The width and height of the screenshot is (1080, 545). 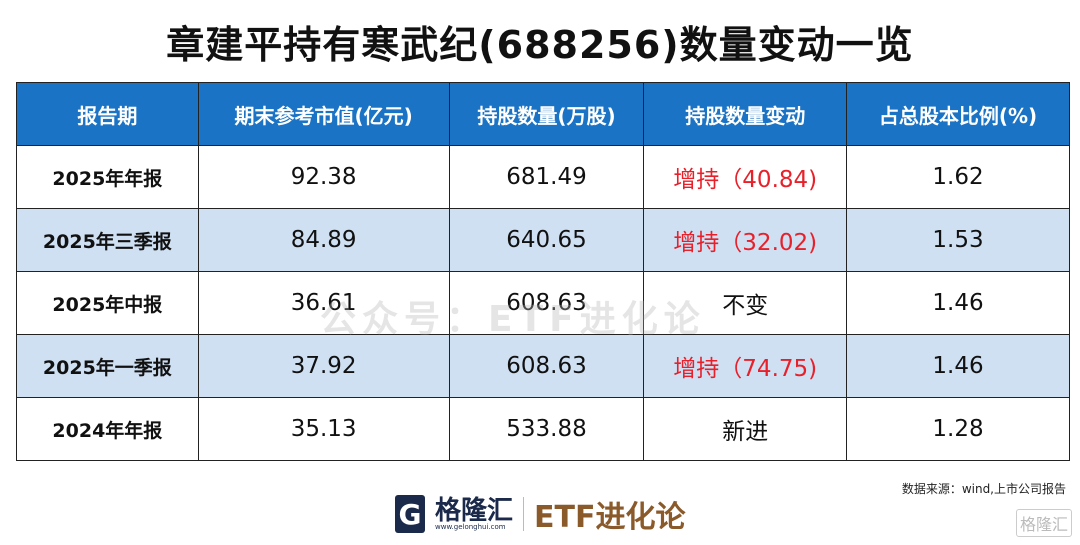 I want to click on cell-market-value: 37.92, so click(x=323, y=366).